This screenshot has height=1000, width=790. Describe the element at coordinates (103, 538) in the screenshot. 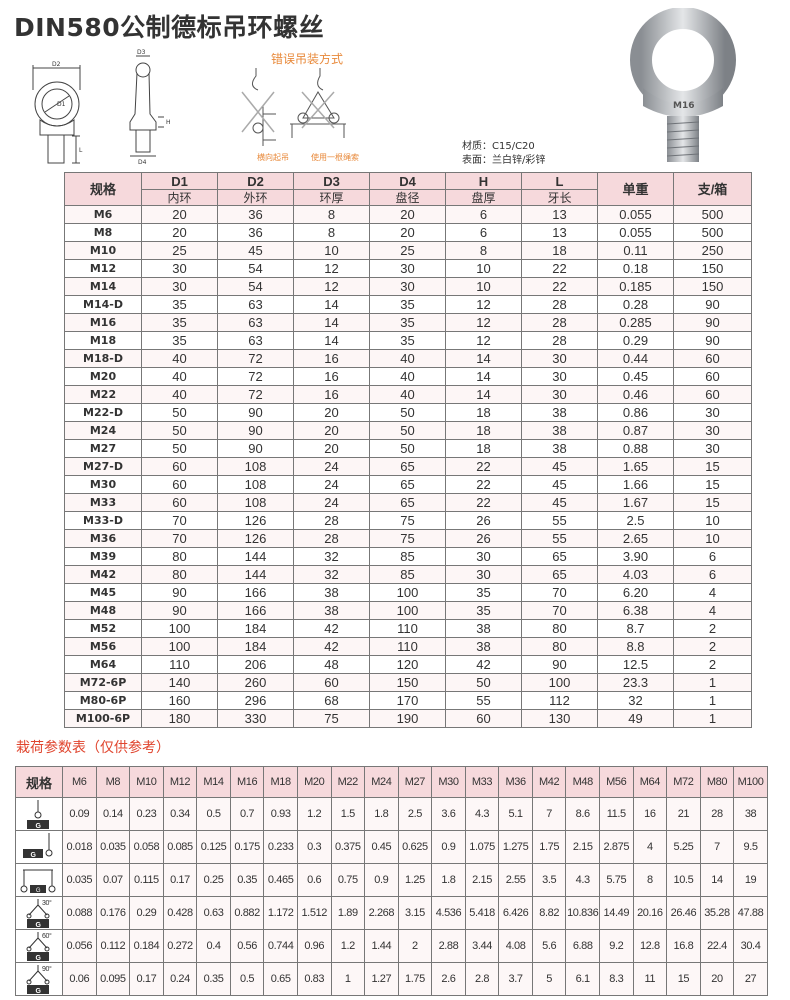

I see `spec-size-cell: M36` at that location.